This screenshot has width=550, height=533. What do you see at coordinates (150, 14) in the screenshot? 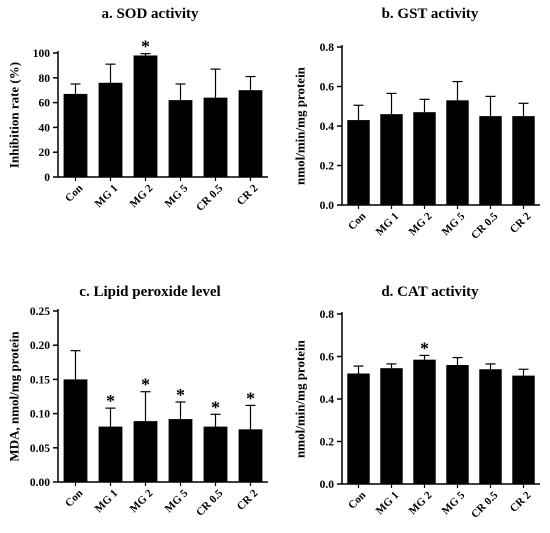
I see `chart-title: a. SOD activity` at bounding box center [150, 14].